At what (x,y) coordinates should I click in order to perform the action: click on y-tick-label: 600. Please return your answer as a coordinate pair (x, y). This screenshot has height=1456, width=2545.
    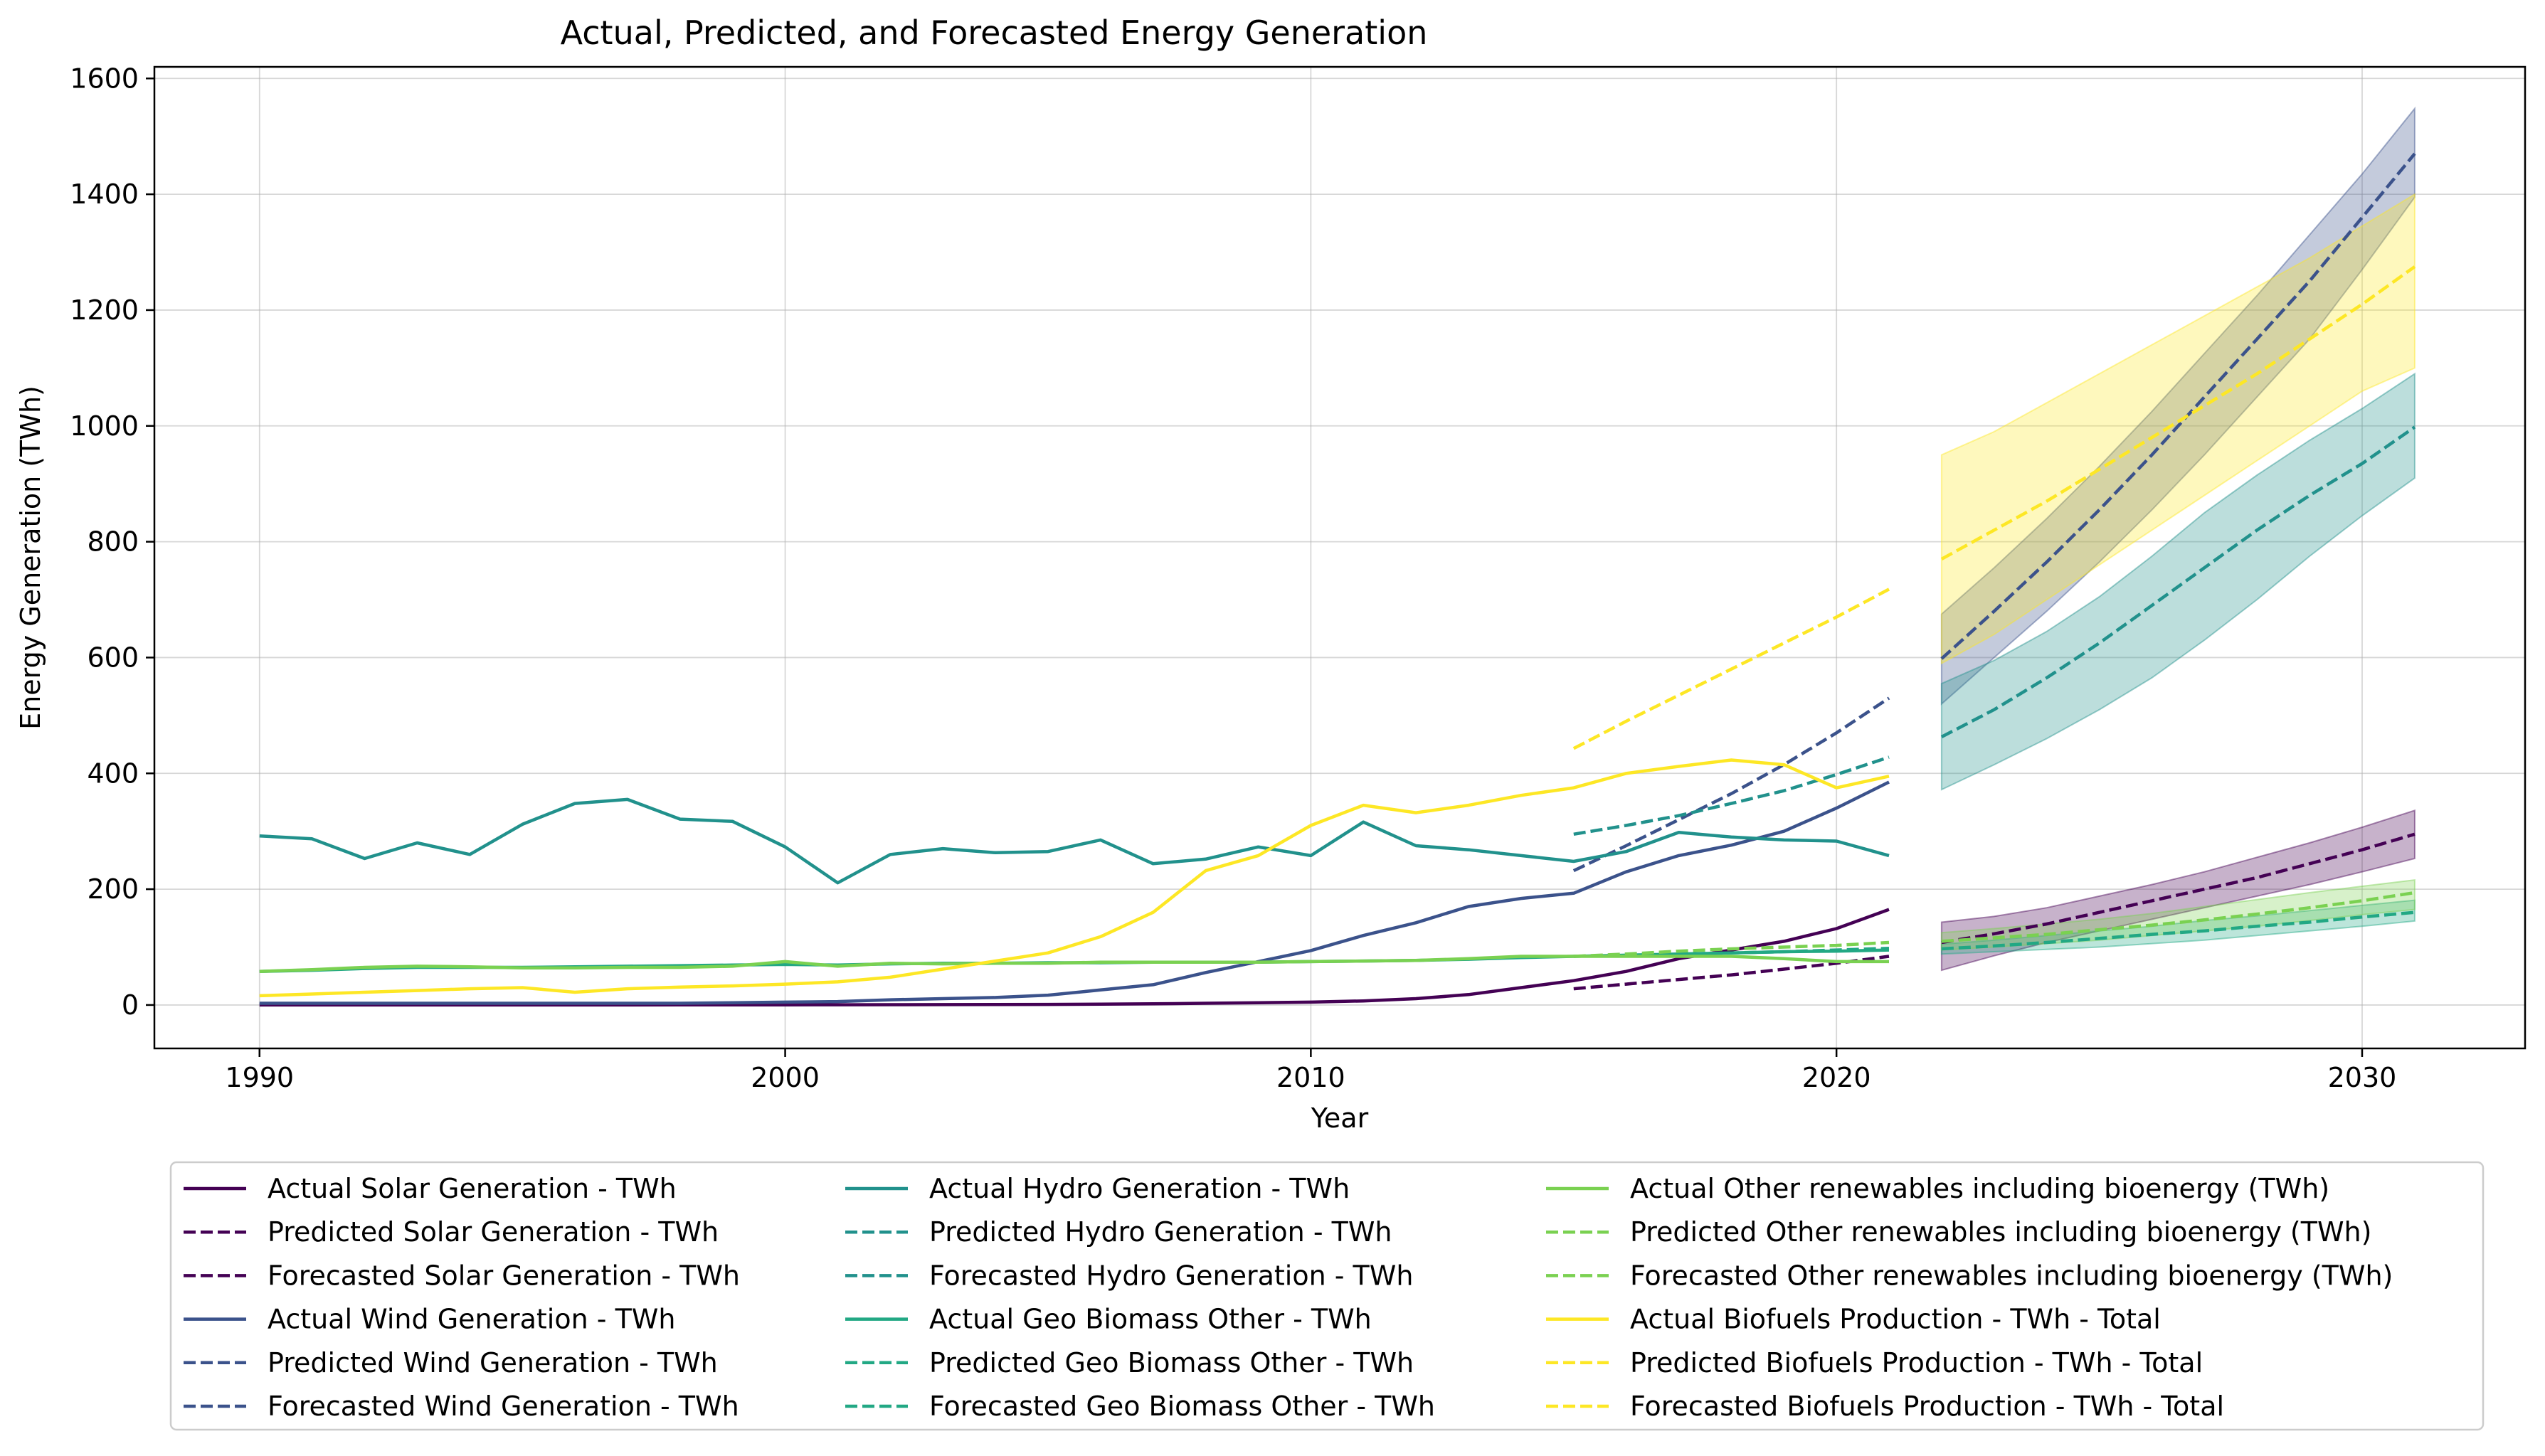
    Looking at the image, I should click on (113, 657).